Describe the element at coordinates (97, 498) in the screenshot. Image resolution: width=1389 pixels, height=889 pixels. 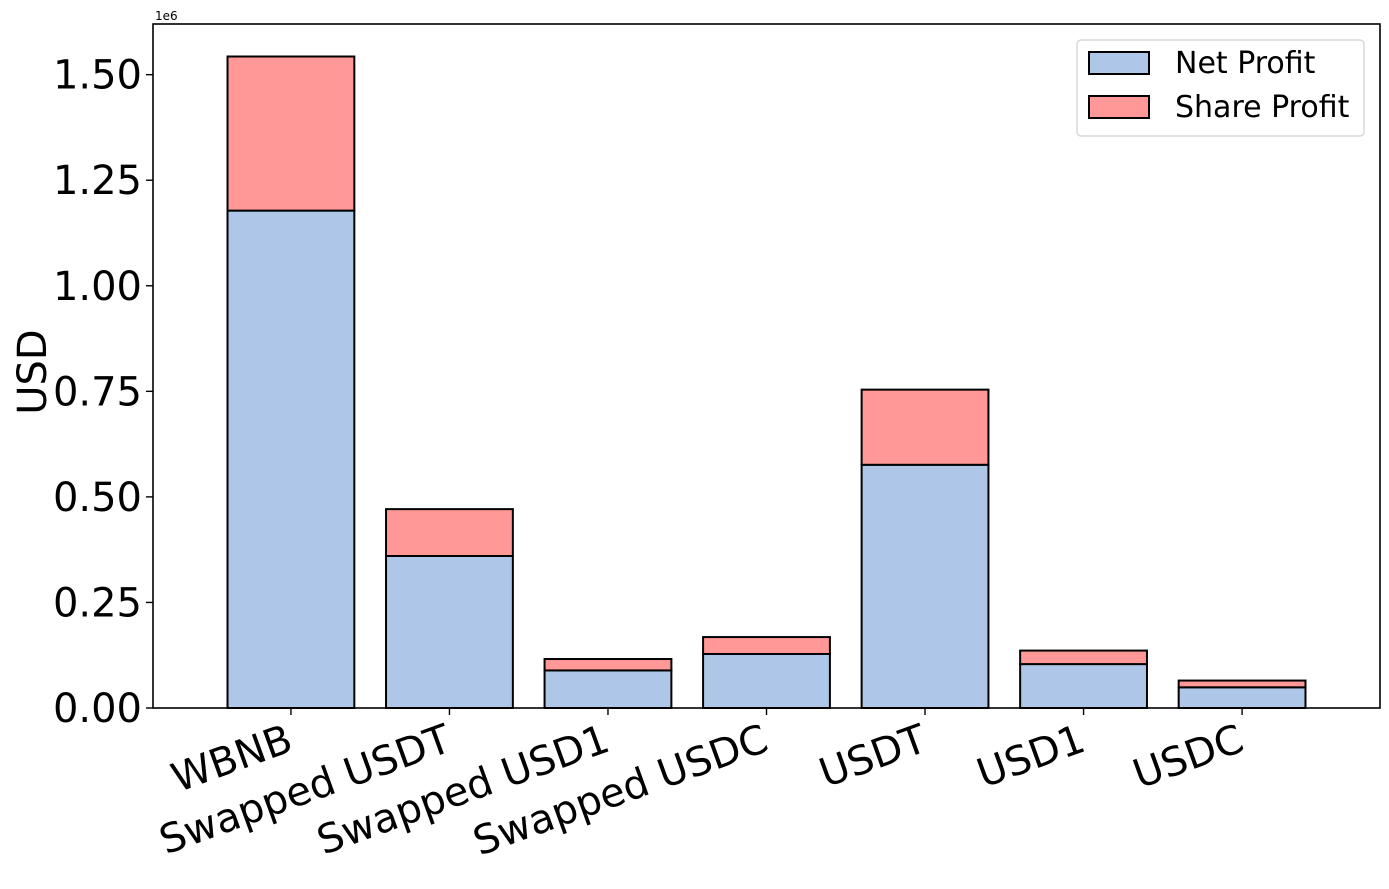
I see `y-tick-label: 0.50` at that location.